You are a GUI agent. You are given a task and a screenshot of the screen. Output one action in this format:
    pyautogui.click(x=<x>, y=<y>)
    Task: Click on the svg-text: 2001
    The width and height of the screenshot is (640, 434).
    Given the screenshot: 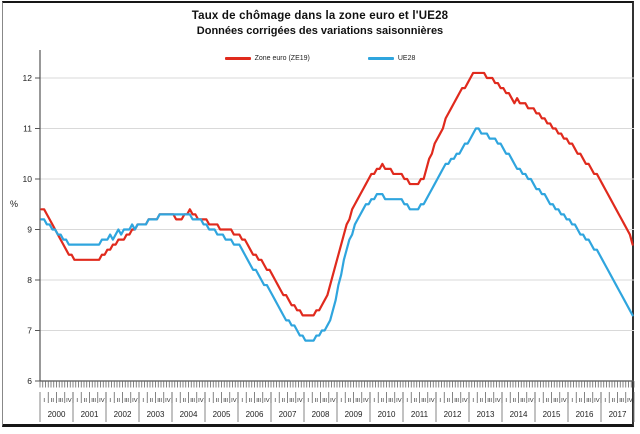 What is the action you would take?
    pyautogui.click(x=90, y=414)
    